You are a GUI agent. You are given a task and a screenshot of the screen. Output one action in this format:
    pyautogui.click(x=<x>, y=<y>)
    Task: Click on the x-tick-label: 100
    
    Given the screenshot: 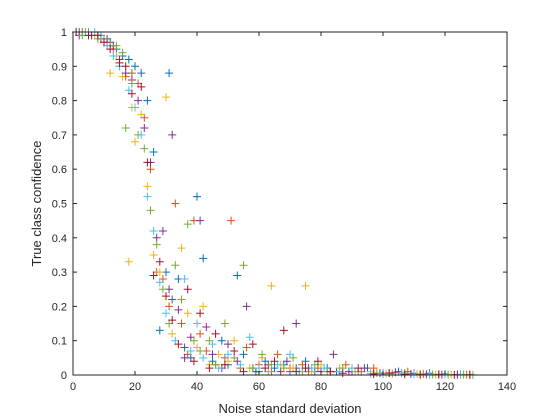 What is the action you would take?
    pyautogui.click(x=383, y=387)
    